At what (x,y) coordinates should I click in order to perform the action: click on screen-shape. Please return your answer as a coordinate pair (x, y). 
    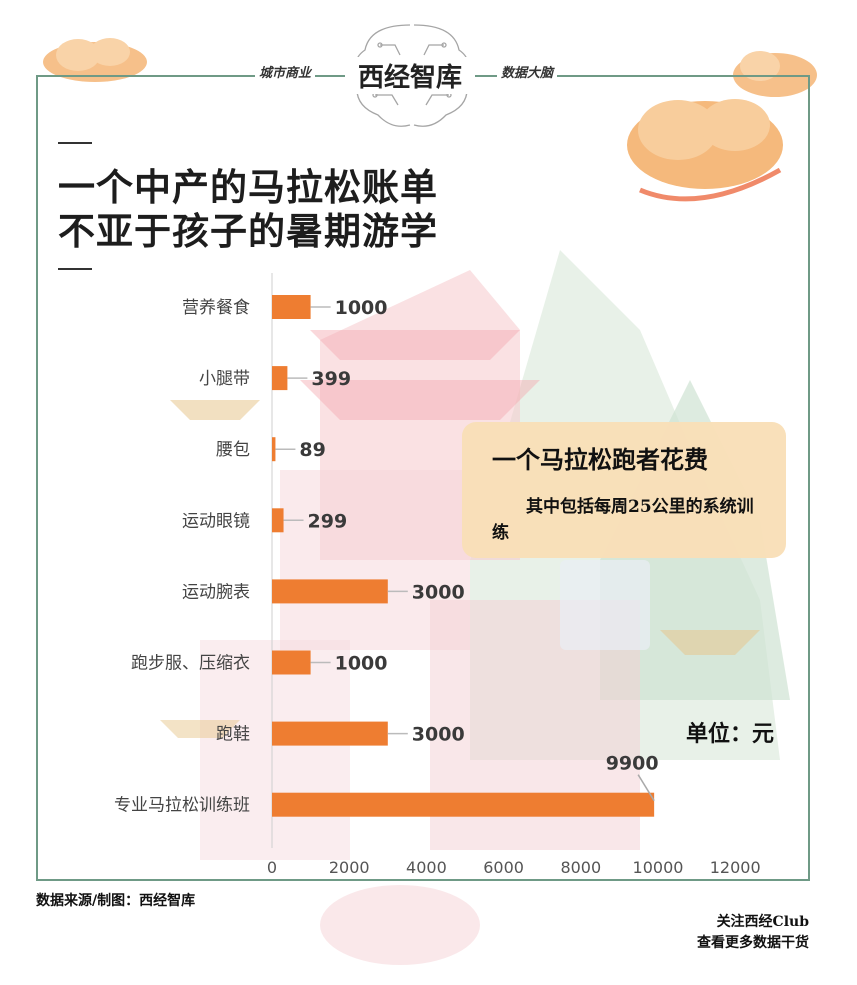
    Looking at the image, I should click on (605, 605).